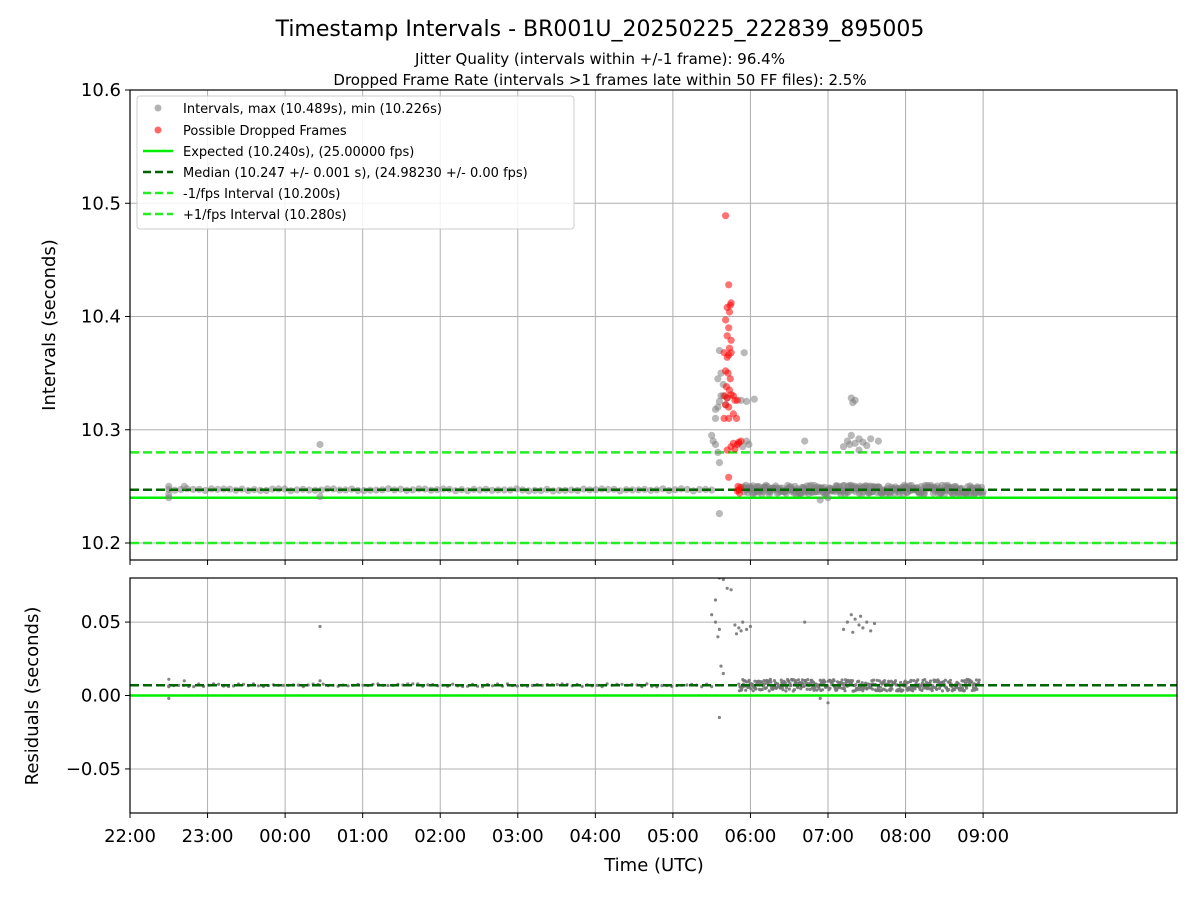  Describe the element at coordinates (208, 836) in the screenshot. I see `bottom-xtick-label-1: 23:00` at that location.